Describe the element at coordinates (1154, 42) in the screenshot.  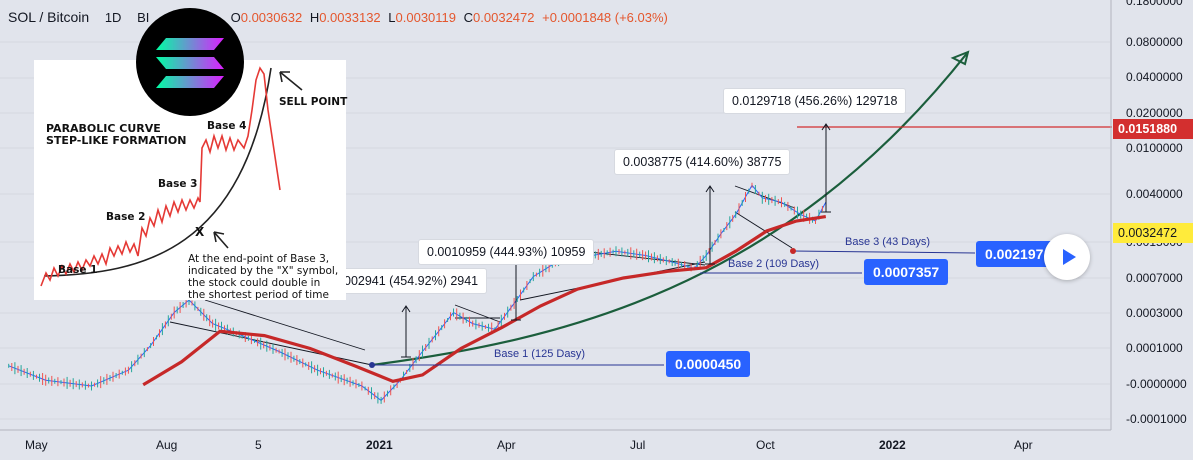
I see `y-tick-label: 0.0800000` at that location.